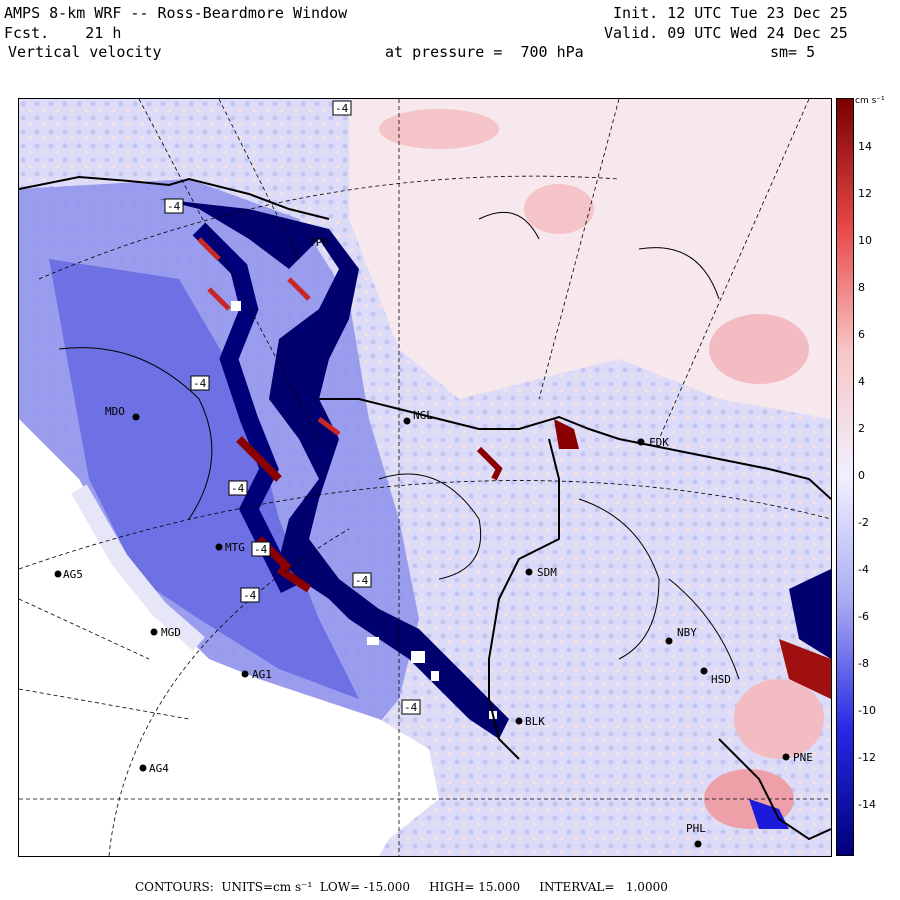  I want to click on station-marker-mtg, so click(219, 547).